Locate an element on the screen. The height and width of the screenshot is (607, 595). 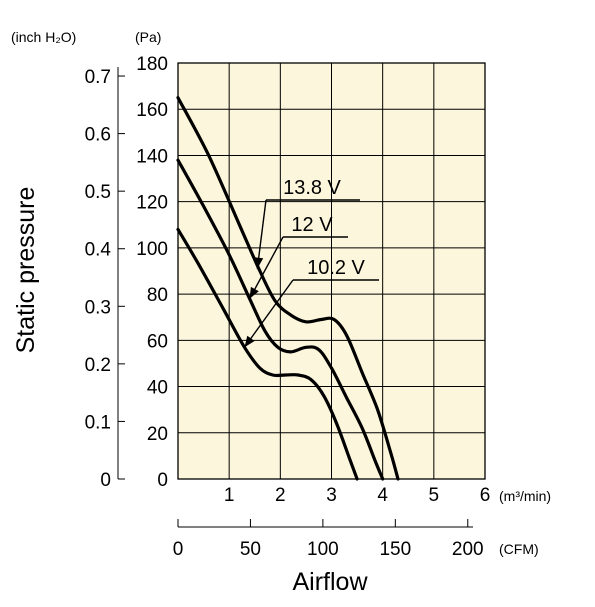
y-tick-label-pa: 60 is located at coordinates (157, 341).